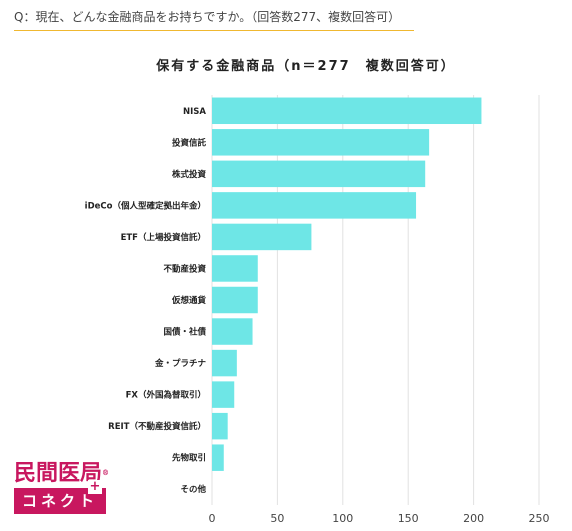 This screenshot has height=531, width=572. Describe the element at coordinates (189, 174) in the screenshot. I see `category-label: 株式投資` at that location.